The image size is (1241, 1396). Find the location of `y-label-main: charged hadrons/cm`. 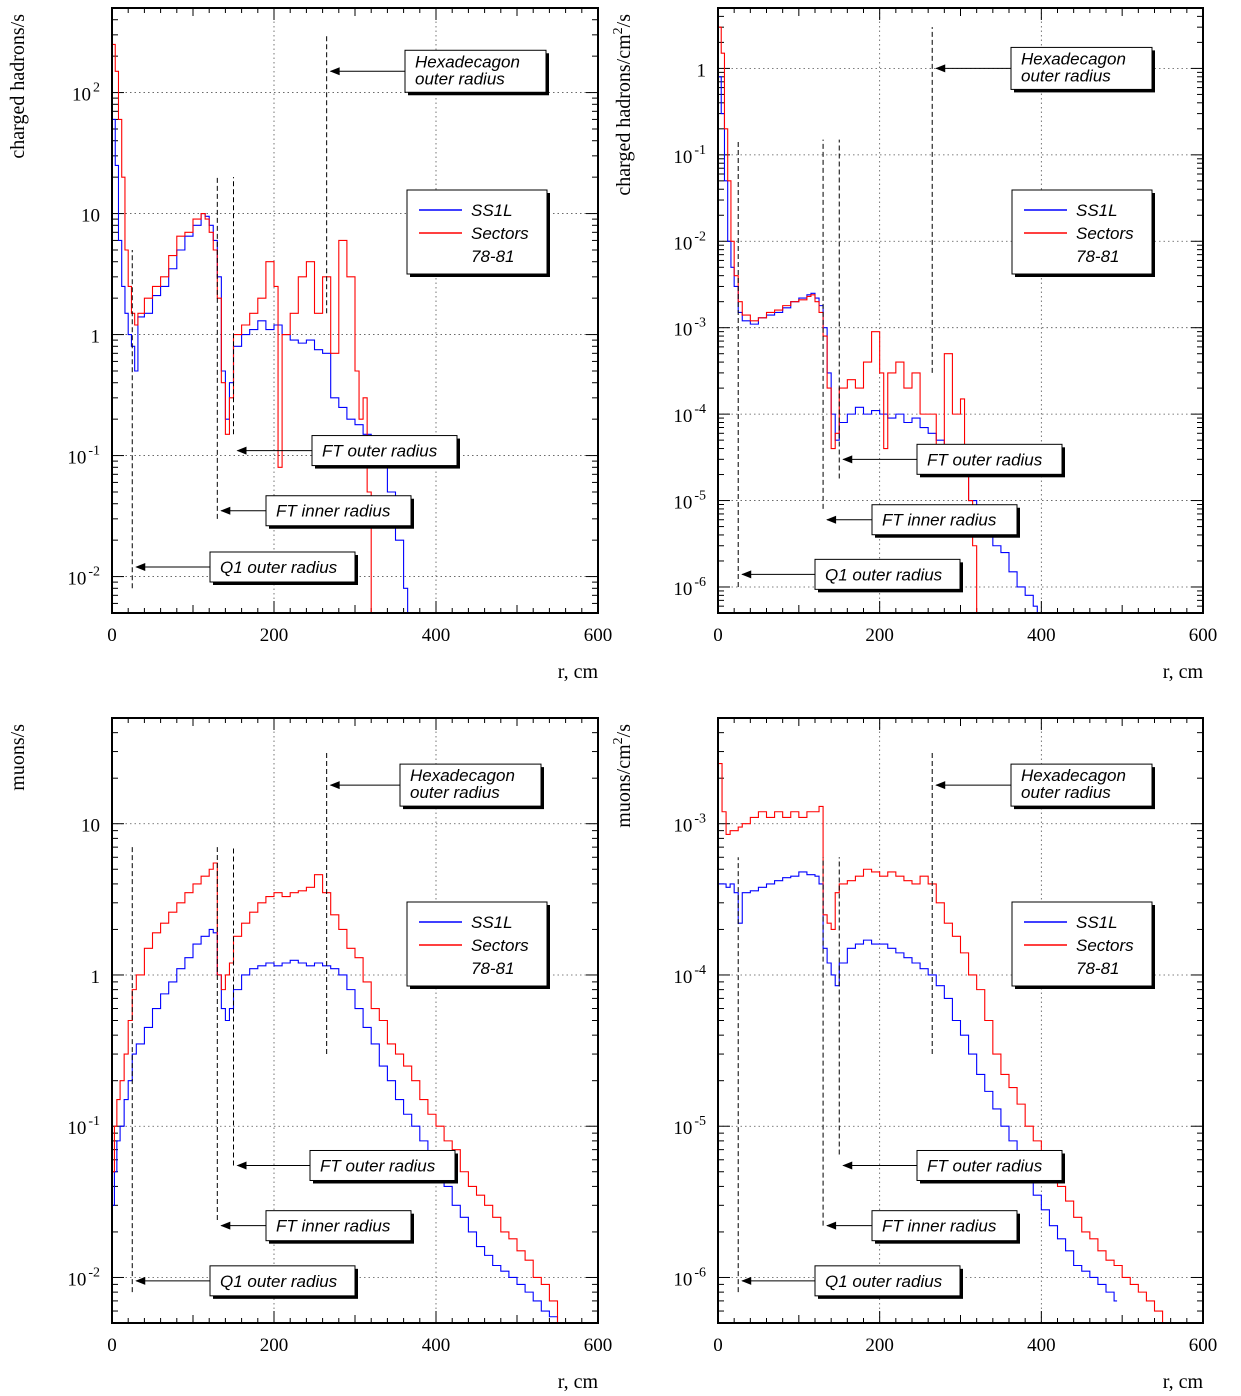

y-label-main: charged hadrons/cm is located at coordinates (624, 115).